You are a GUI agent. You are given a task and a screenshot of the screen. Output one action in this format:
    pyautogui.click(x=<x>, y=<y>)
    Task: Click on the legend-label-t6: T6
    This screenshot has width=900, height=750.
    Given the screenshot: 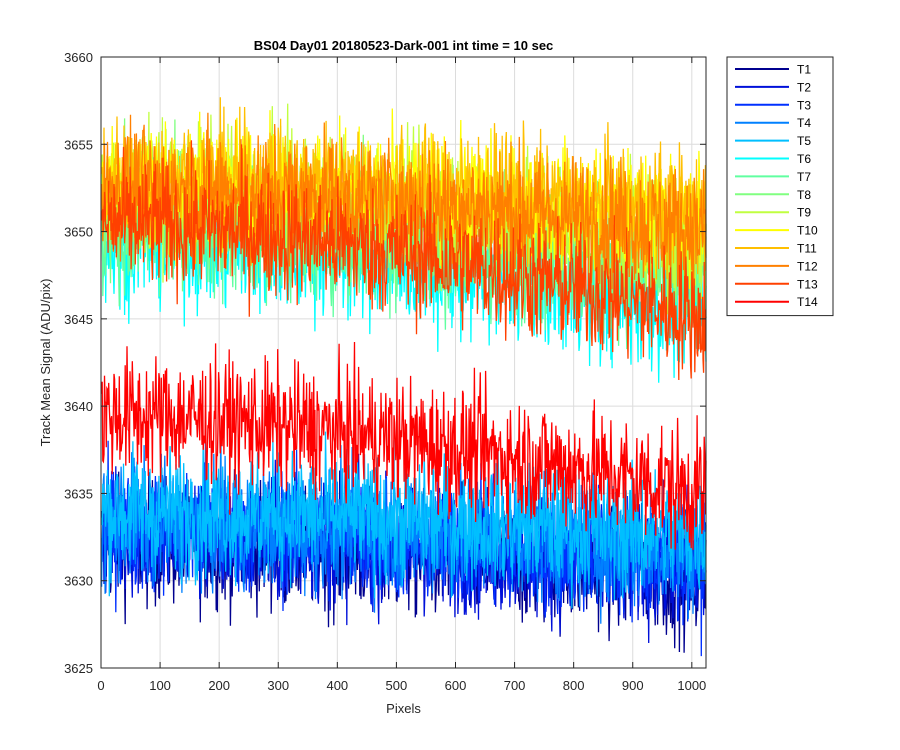 What is the action you would take?
    pyautogui.click(x=804, y=159)
    